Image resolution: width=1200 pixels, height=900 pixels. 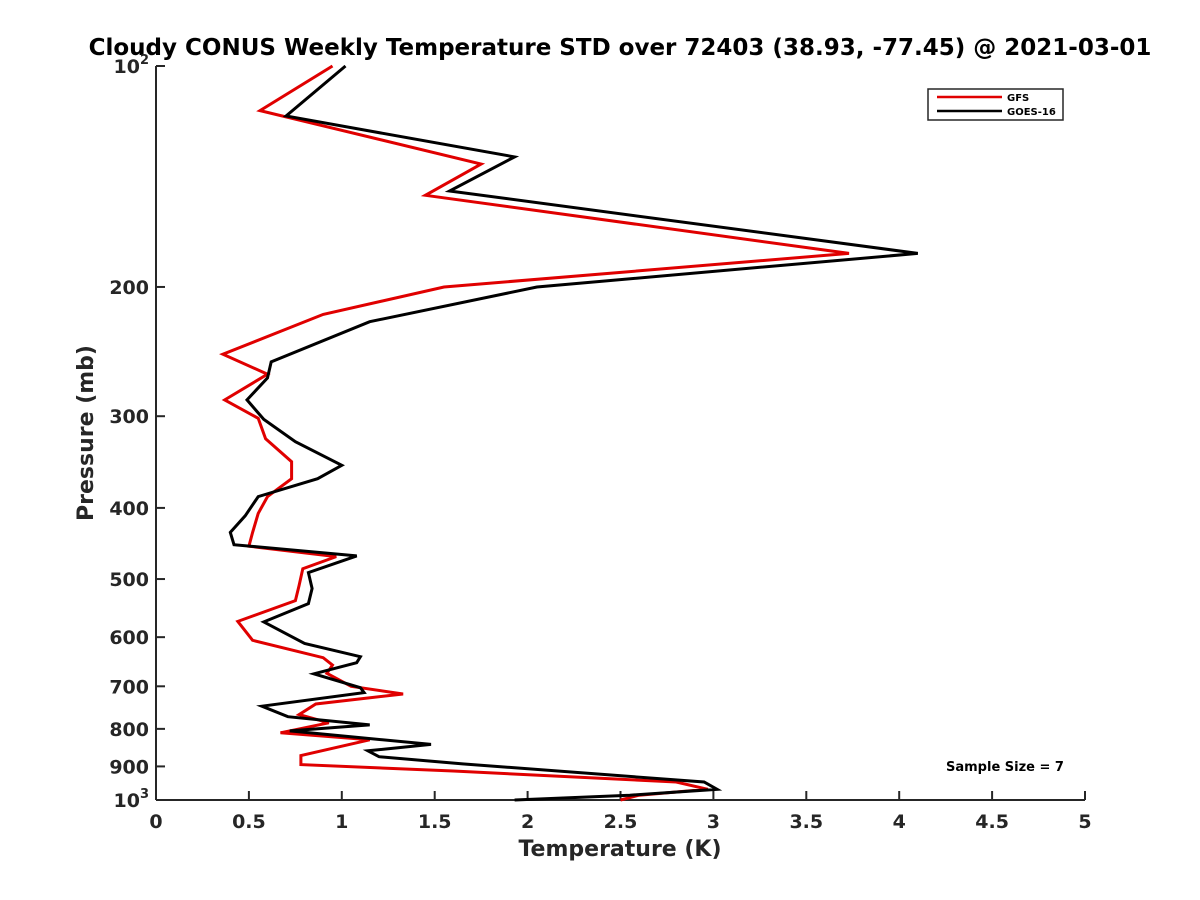 I want to click on x-tick-label: 5, so click(x=1084, y=822).